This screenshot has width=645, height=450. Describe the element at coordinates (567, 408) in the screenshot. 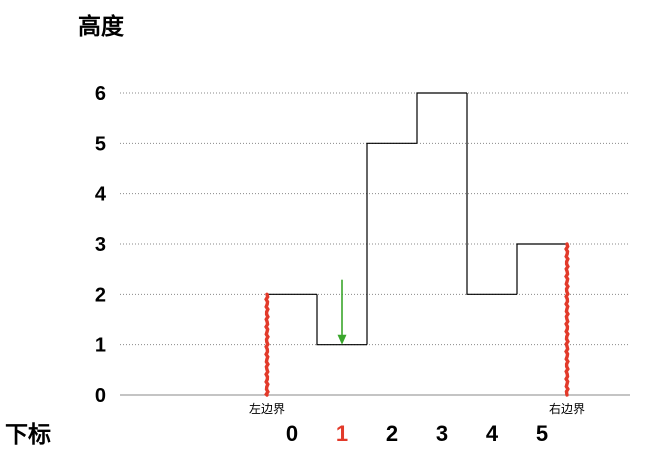

I see `right-boundary-label: 右边界` at that location.